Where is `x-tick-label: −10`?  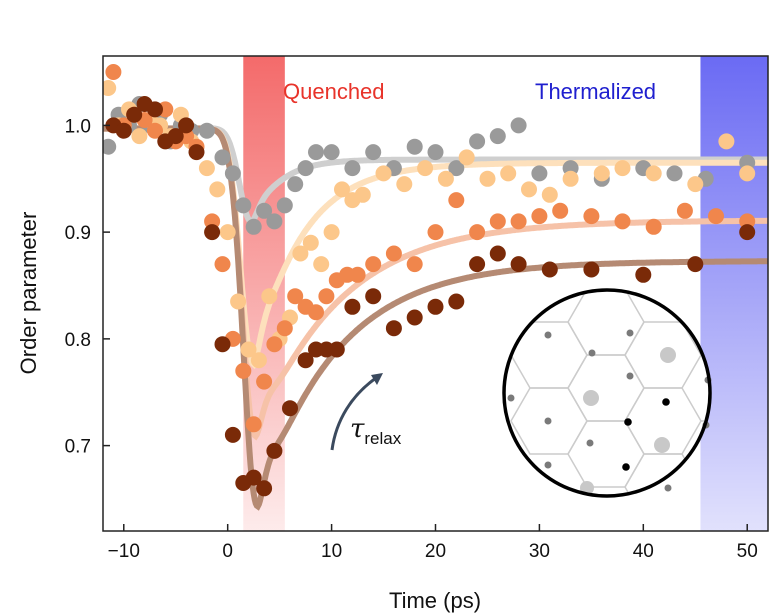
x-tick-label: −10 is located at coordinates (124, 551).